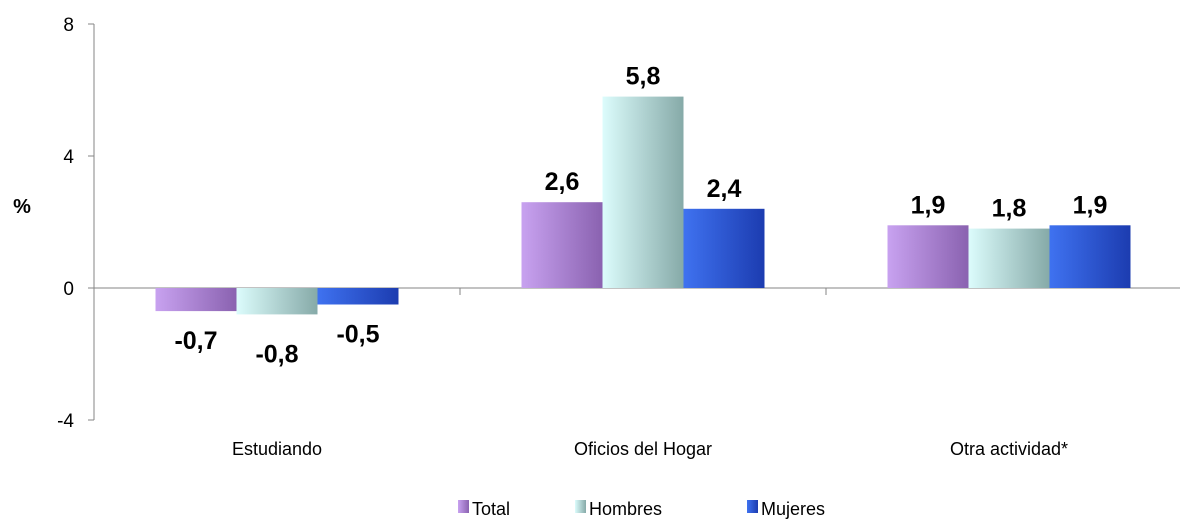 The height and width of the screenshot is (523, 1180). I want to click on legend-label-mujeres: Mujeres, so click(793, 509).